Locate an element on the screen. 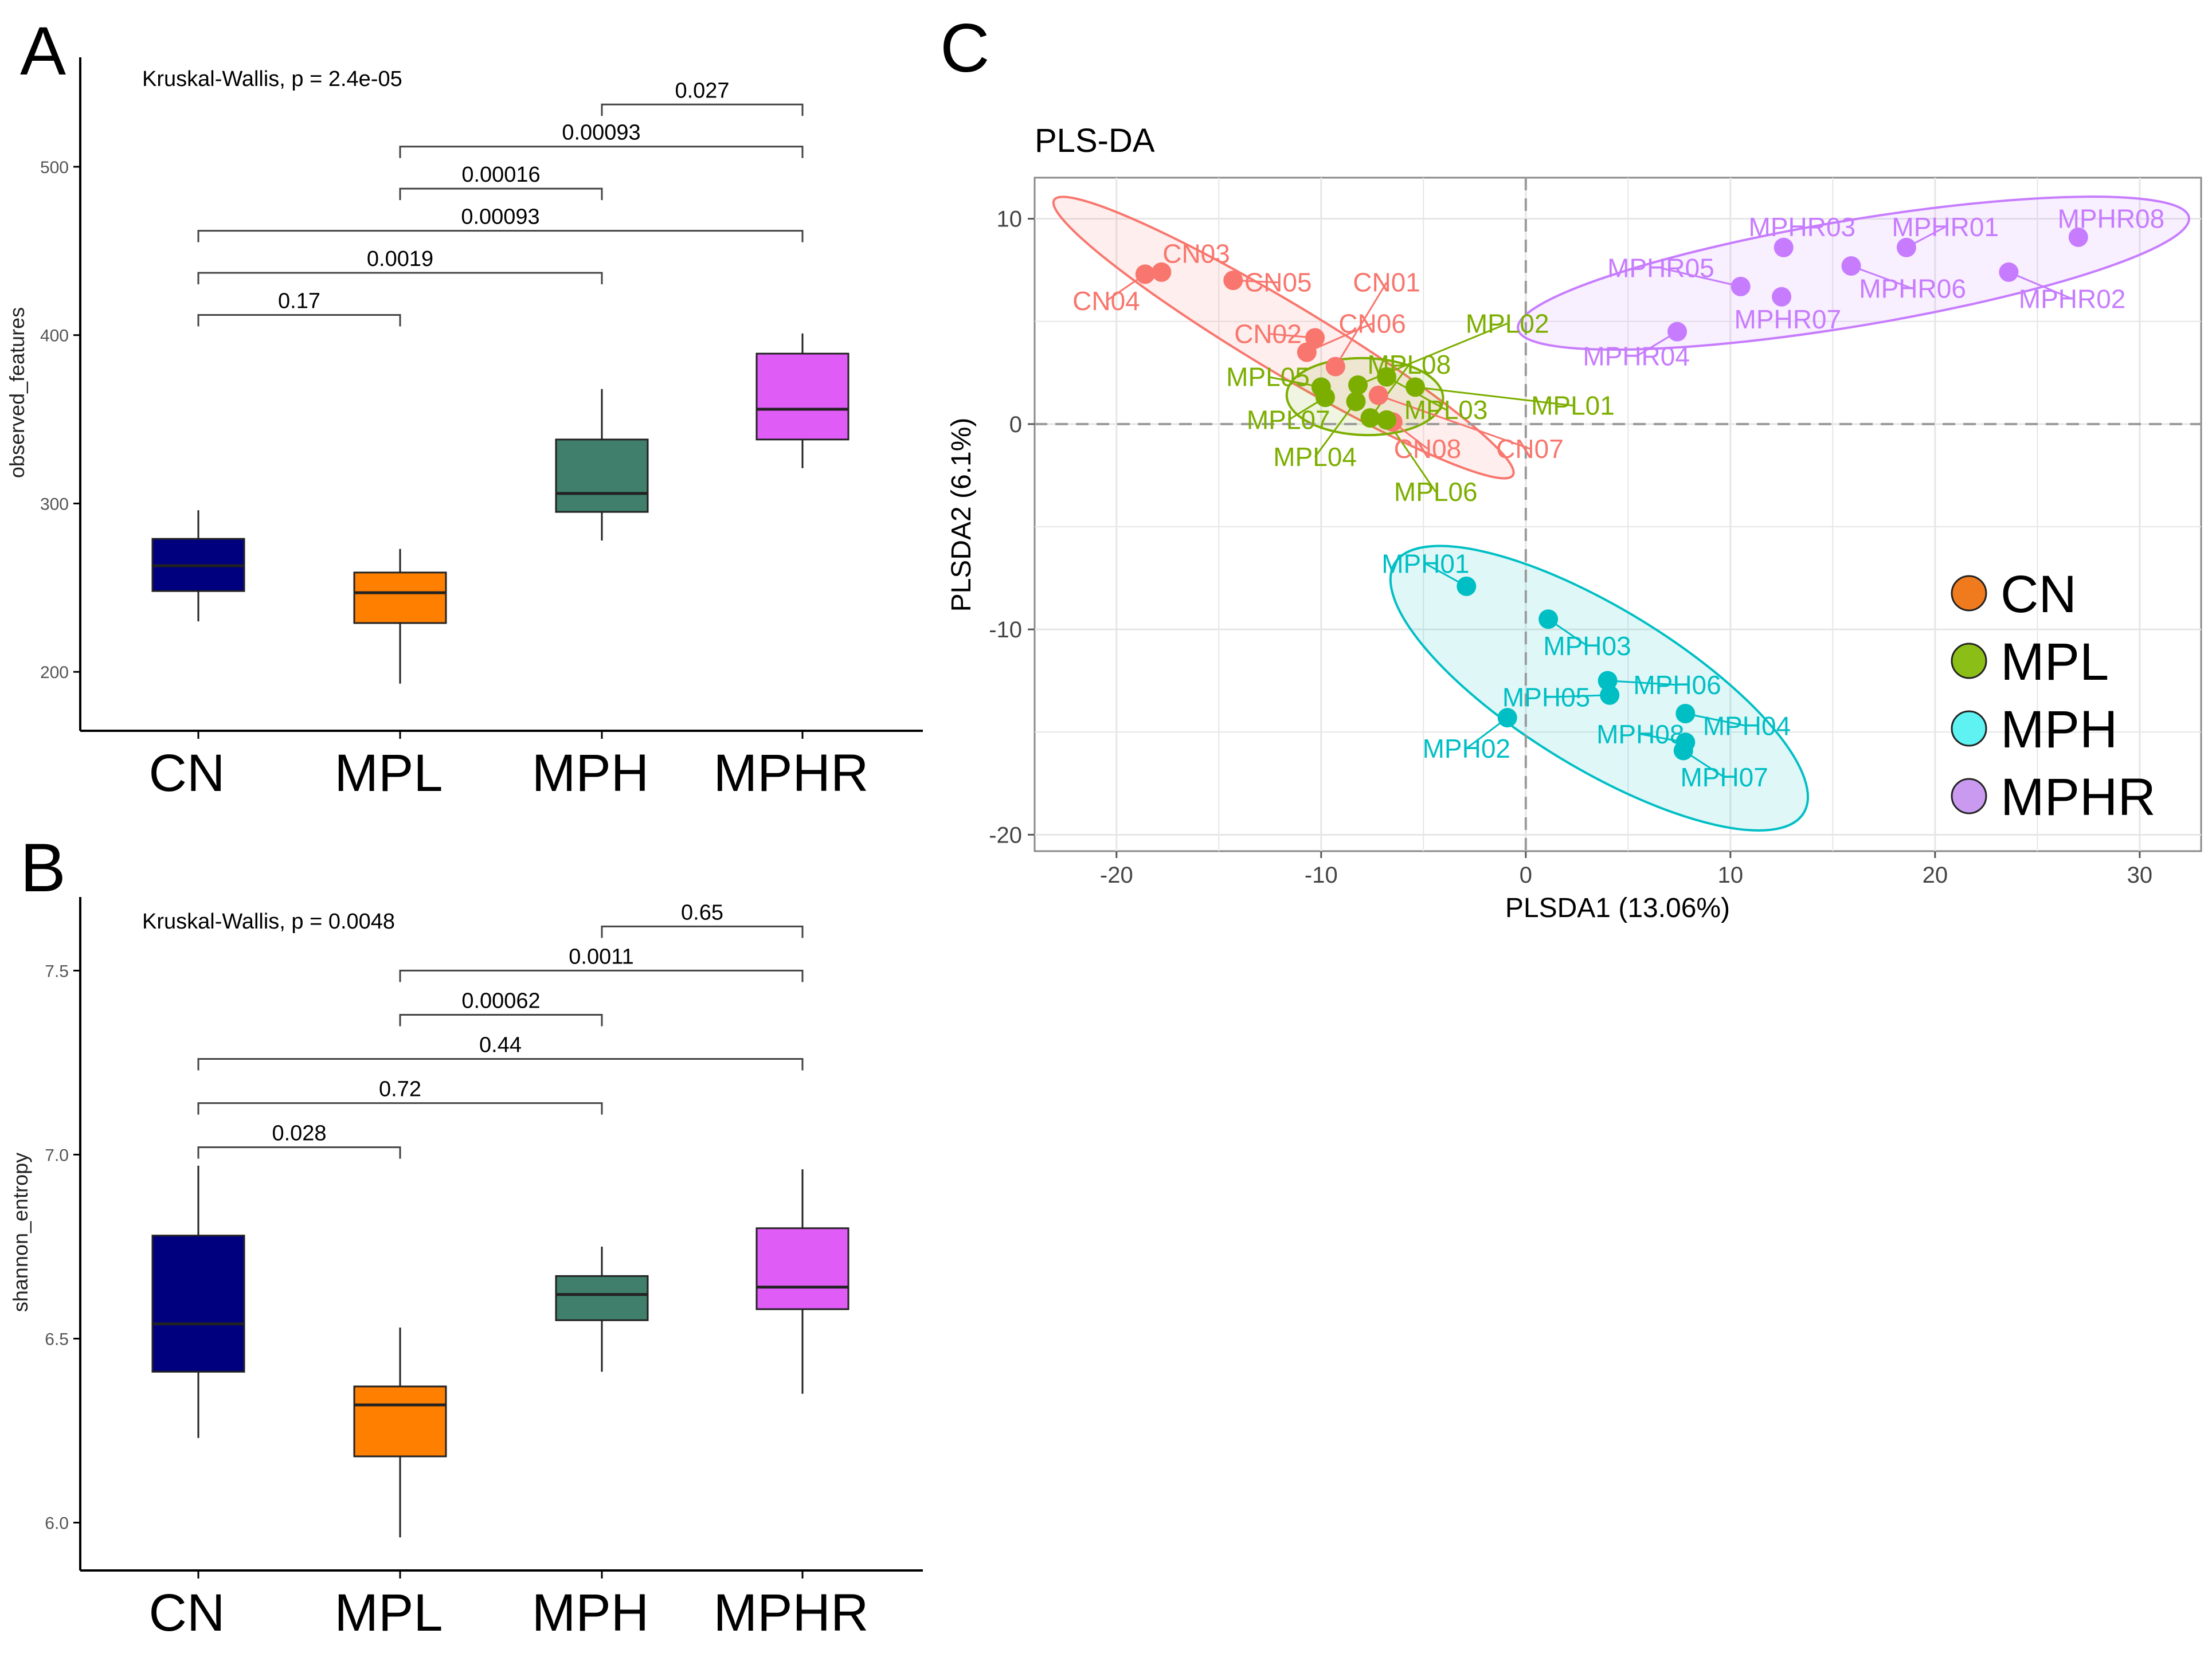 Image resolution: width=2212 pixels, height=1653 pixels. point-label-mpl08: MPL08 is located at coordinates (1409, 364).